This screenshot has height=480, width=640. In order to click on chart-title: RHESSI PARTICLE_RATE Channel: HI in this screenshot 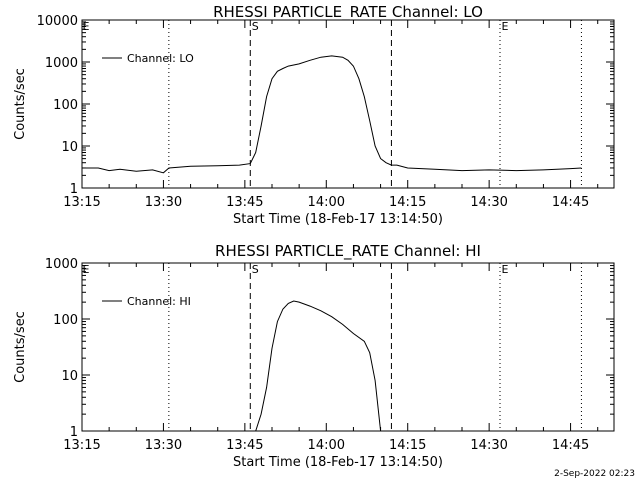, I will do `click(348, 251)`.